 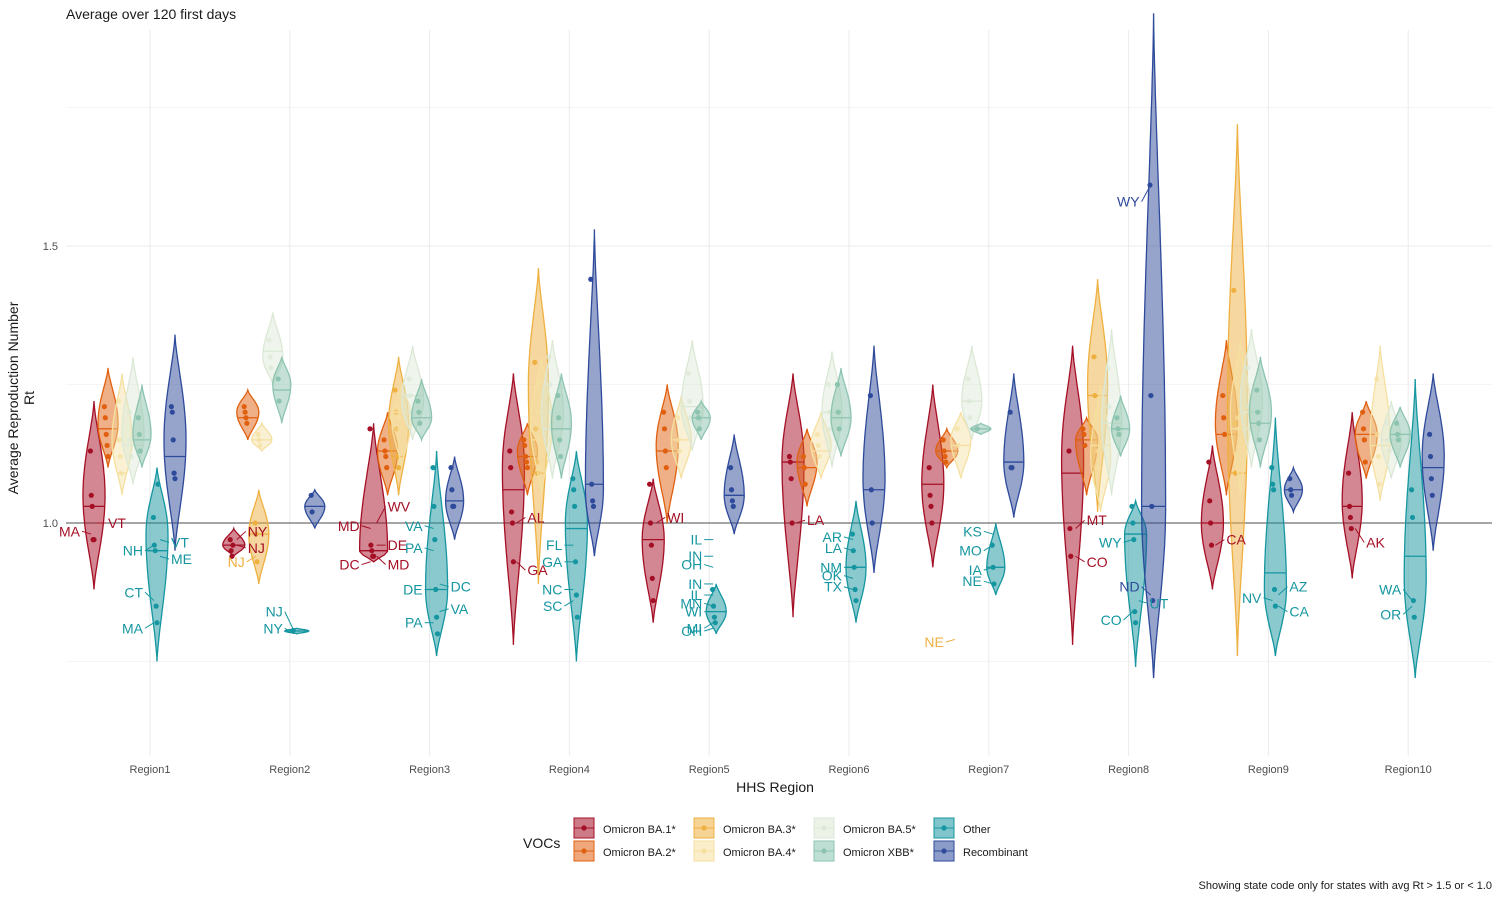 I want to click on state-label: DE, so click(x=397, y=545).